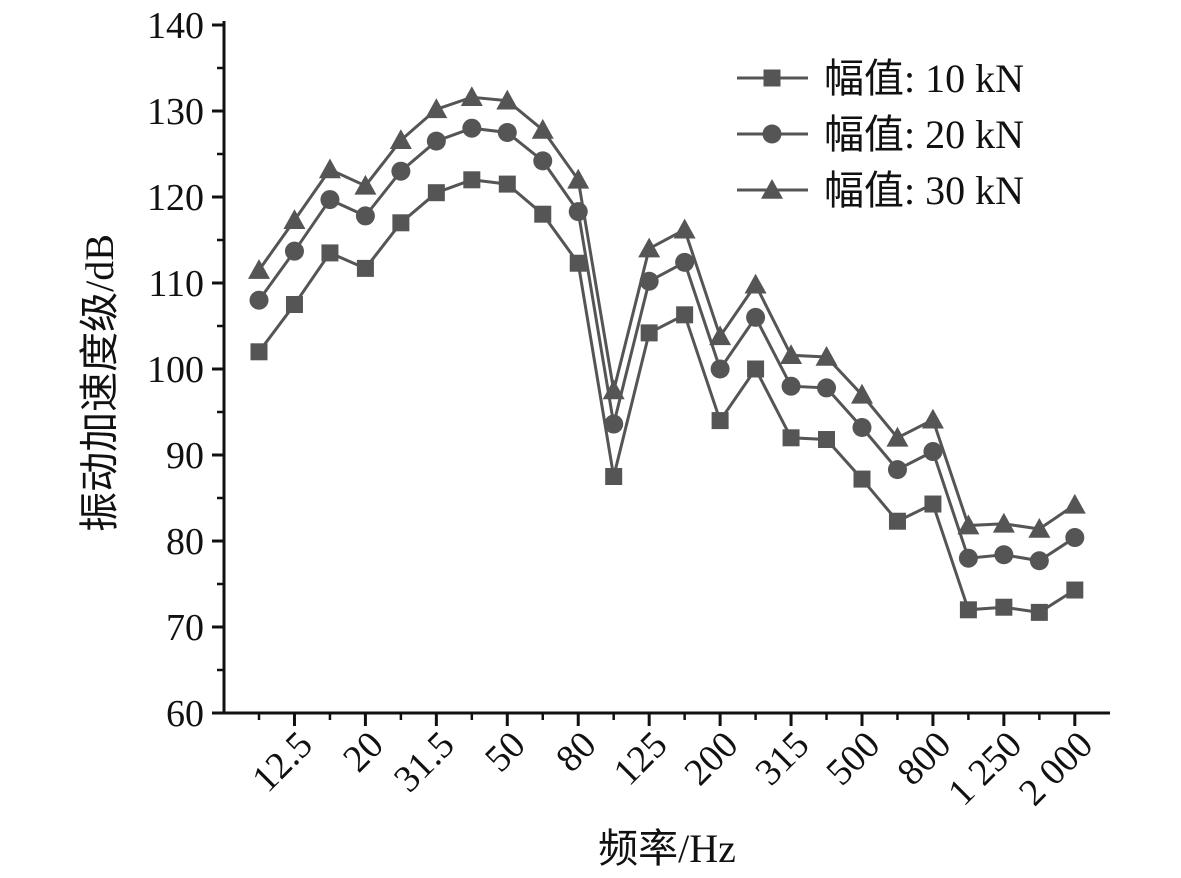  Describe the element at coordinates (99, 383) in the screenshot. I see `y-axis-title: 振动加速度级/dB` at that location.